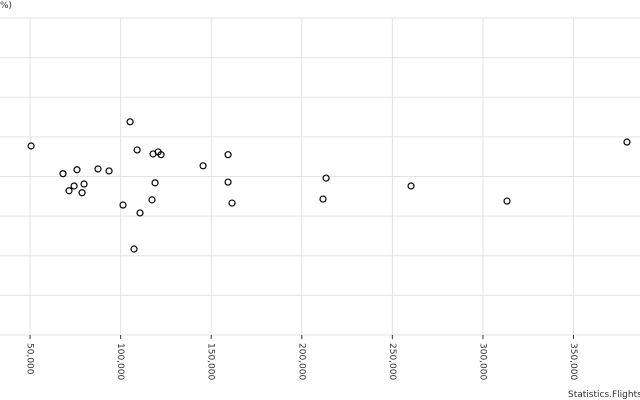 The height and width of the screenshot is (400, 640). What do you see at coordinates (211, 361) in the screenshot?
I see `x-tick-label: 150,000` at bounding box center [211, 361].